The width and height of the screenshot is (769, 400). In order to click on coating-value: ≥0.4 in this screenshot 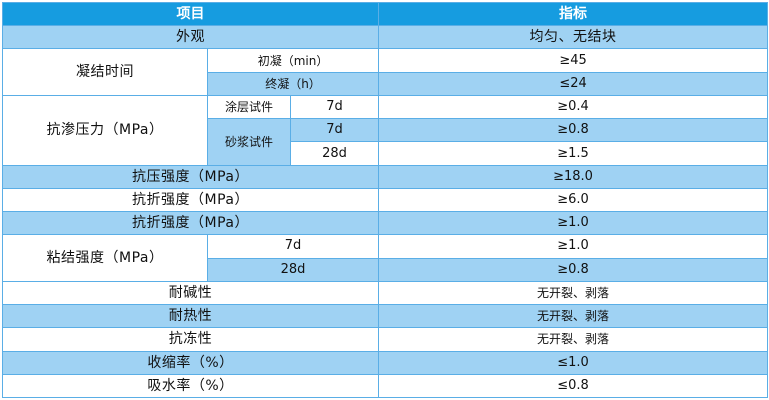, I will do `click(573, 107)`.